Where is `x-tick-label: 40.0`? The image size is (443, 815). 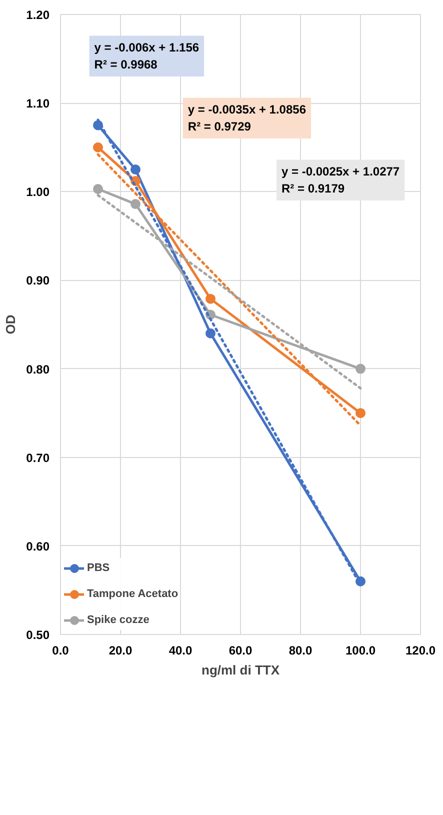
x-tick-label: 40.0 is located at coordinates (180, 651).